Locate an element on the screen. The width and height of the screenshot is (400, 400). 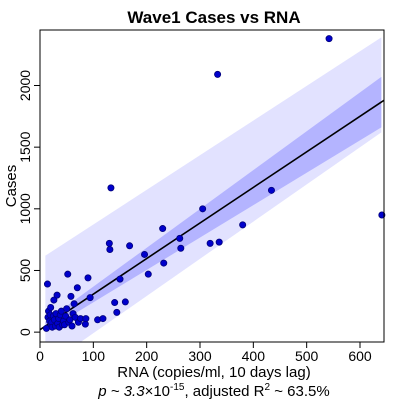
p-value-base: 10 is located at coordinates (161, 391).